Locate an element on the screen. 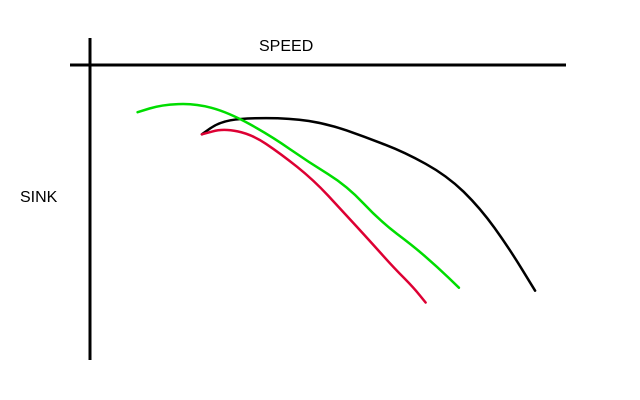  x-axis-label: SPEED is located at coordinates (286, 46).